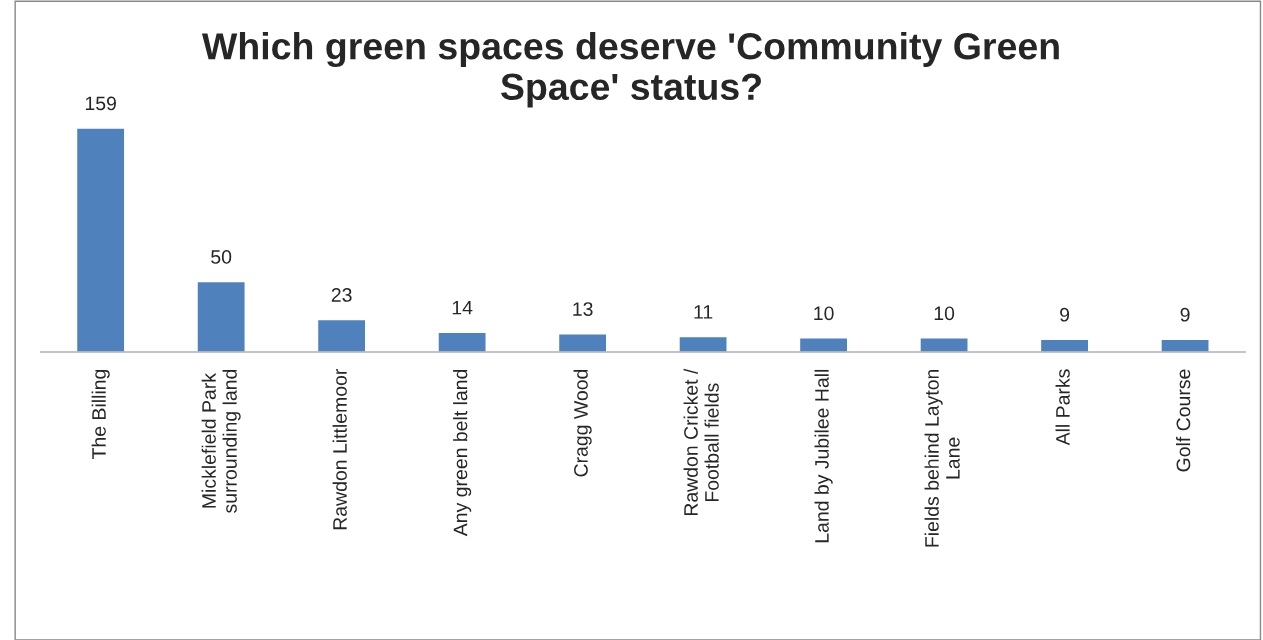 The image size is (1263, 640). What do you see at coordinates (462, 307) in the screenshot?
I see `data-label: 14` at bounding box center [462, 307].